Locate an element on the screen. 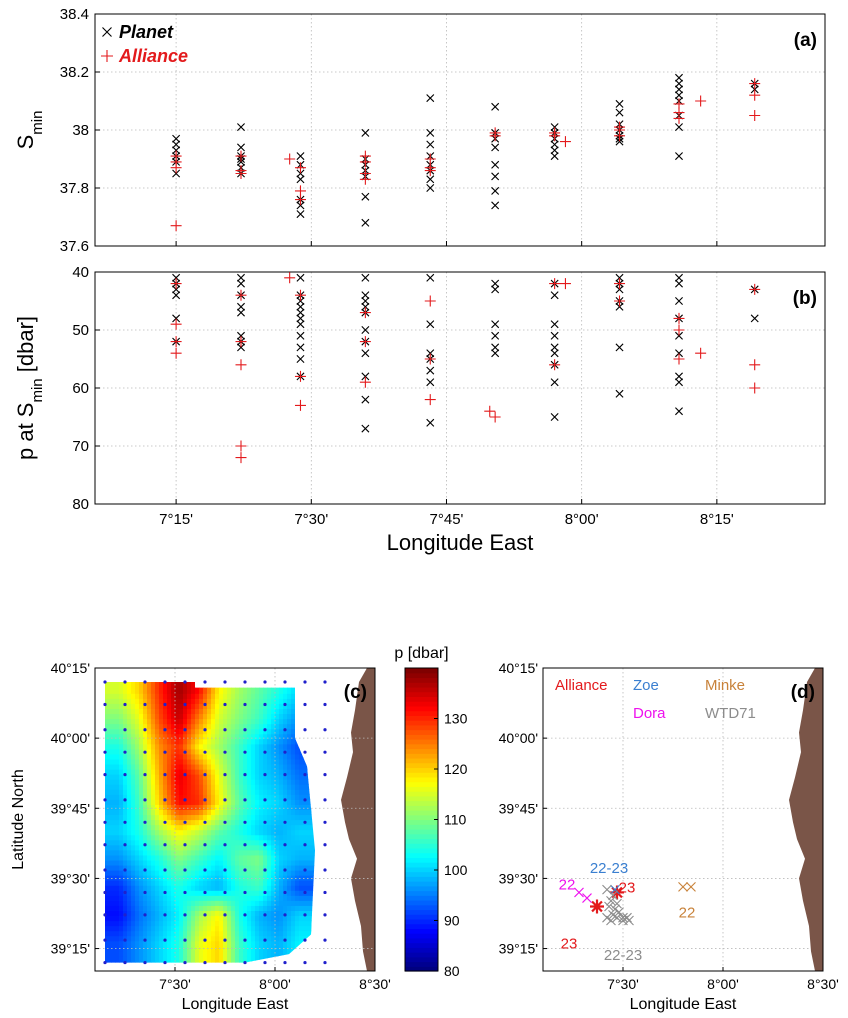  y-axis-label-tail: [dbar] is located at coordinates (25, 347).